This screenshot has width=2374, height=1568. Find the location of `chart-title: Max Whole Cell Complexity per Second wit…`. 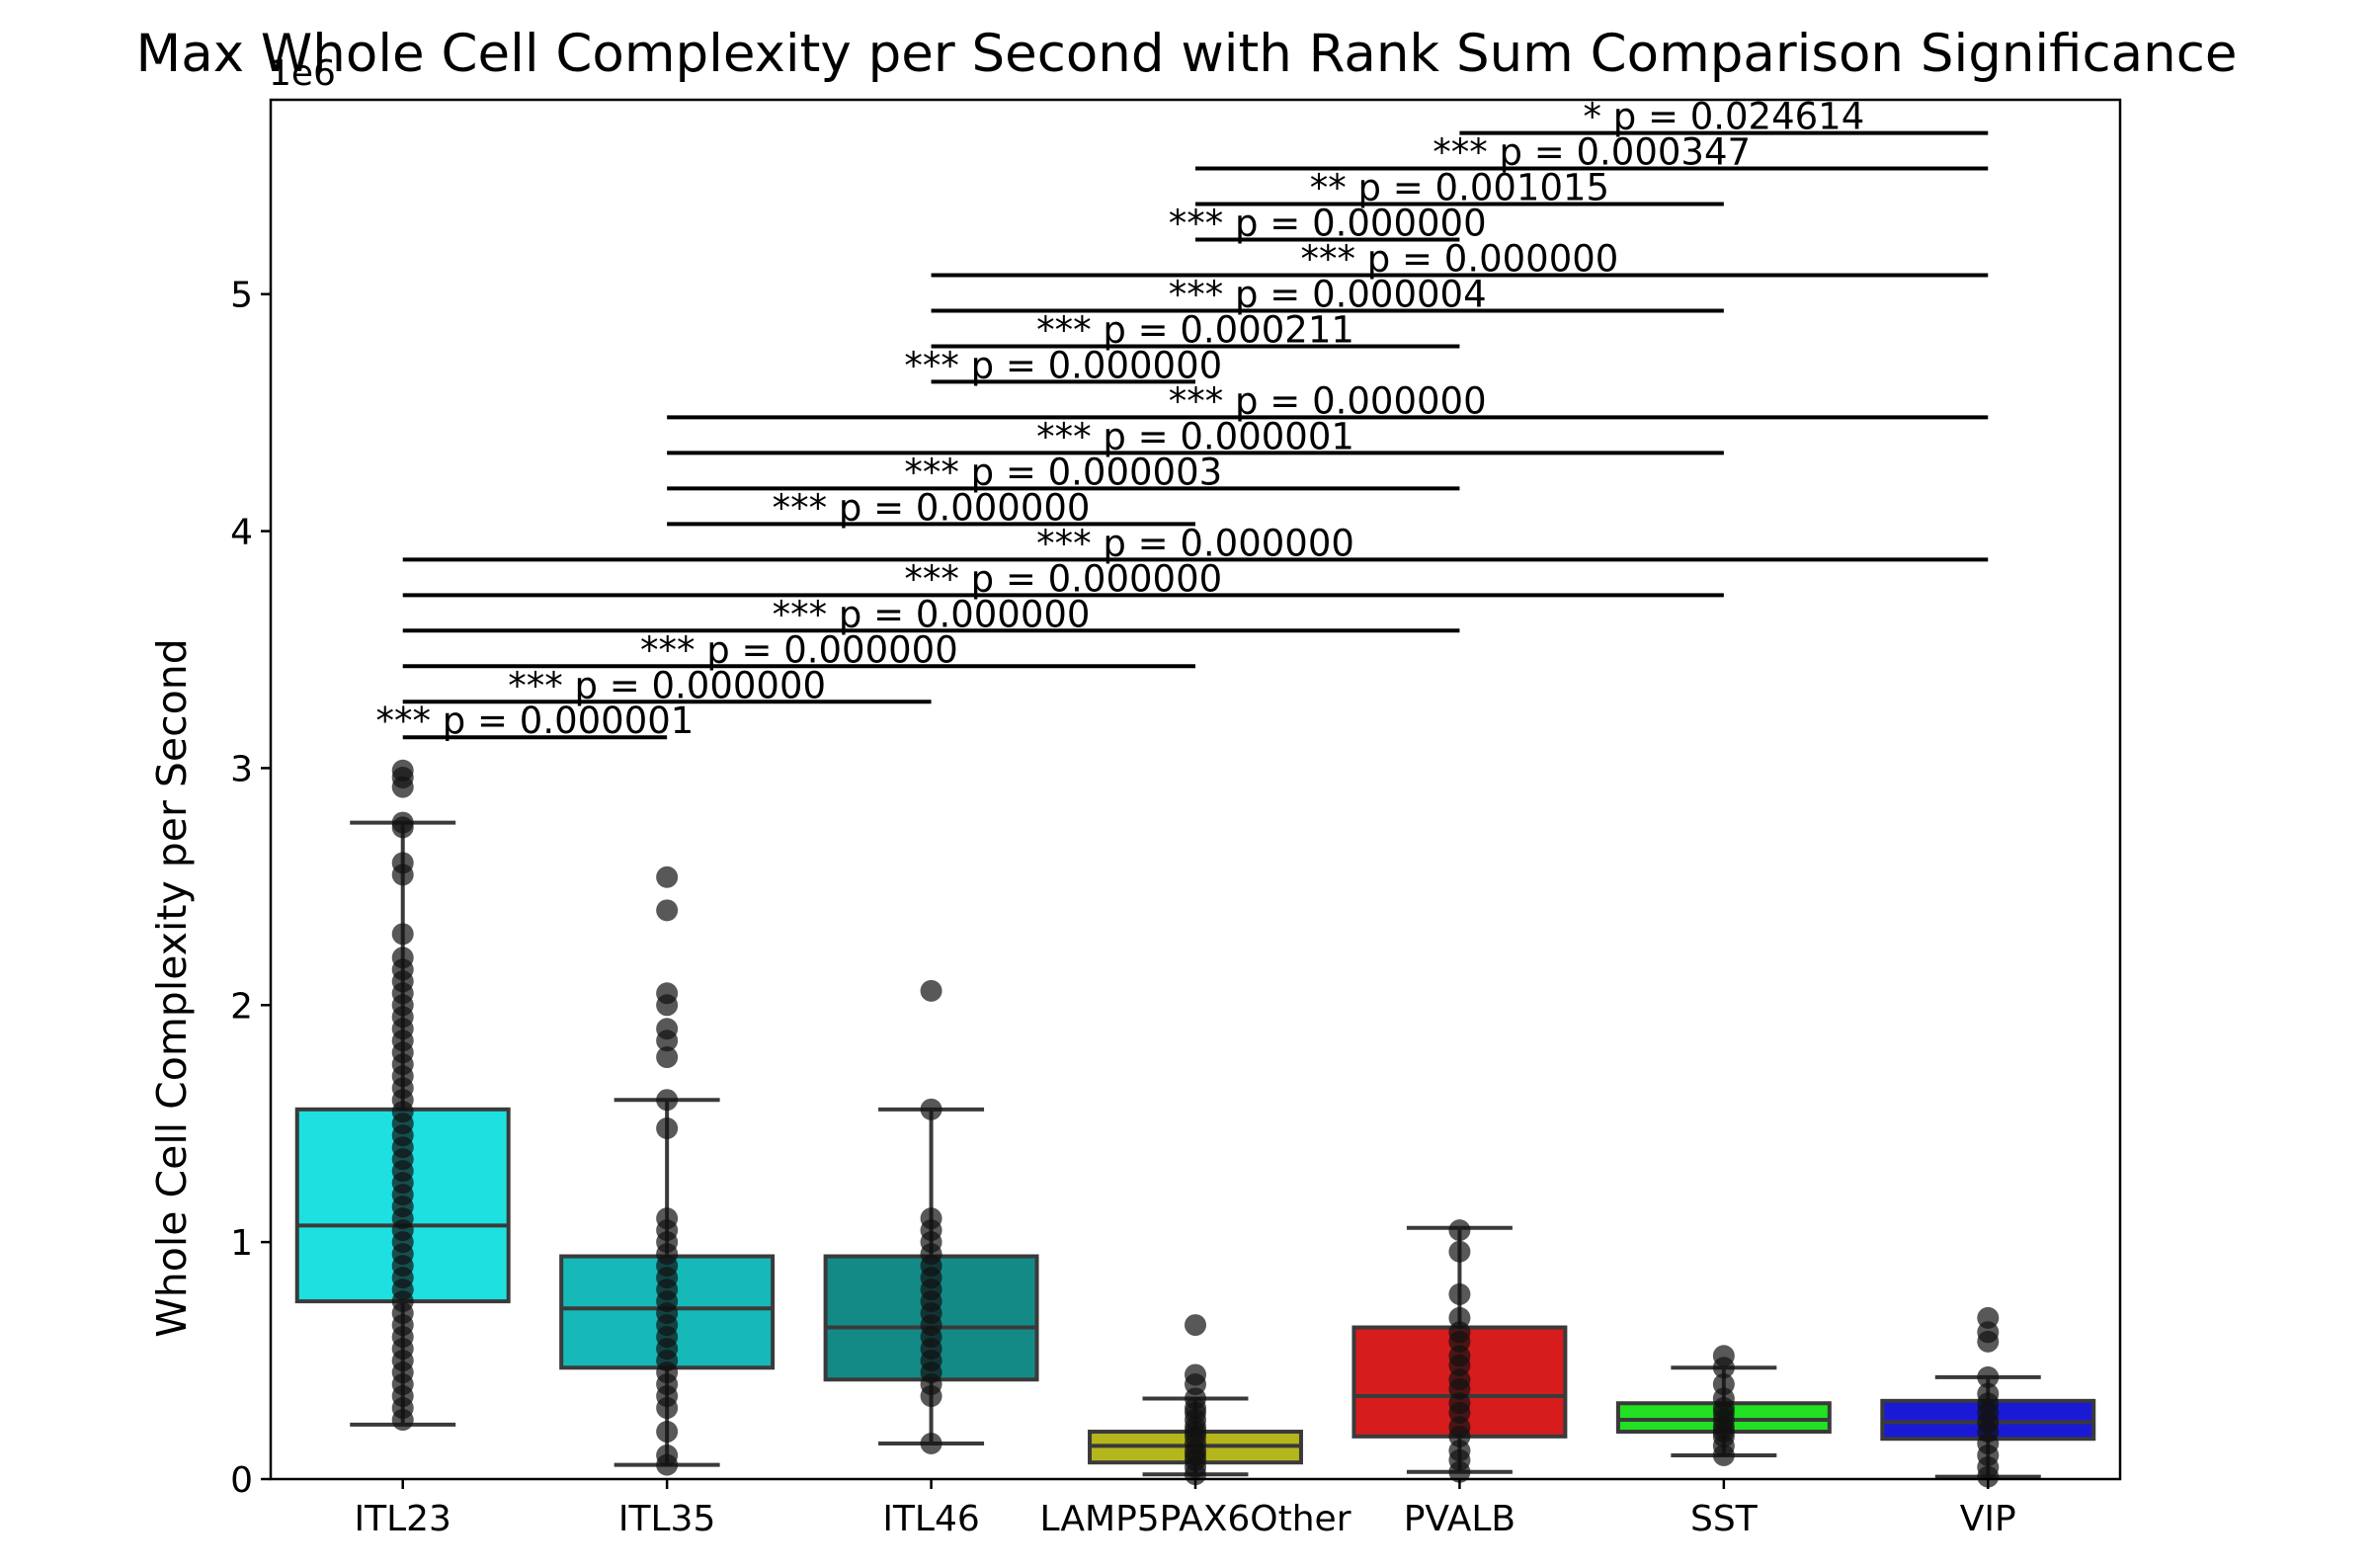

chart-title: Max Whole Cell Complexity per Second wit… is located at coordinates (1186, 54).